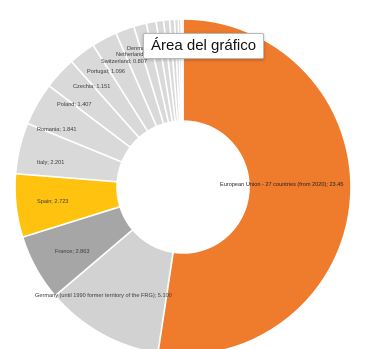  What do you see at coordinates (57, 130) in the screenshot?
I see `slice-label-5: Romania; 1.841` at bounding box center [57, 130].